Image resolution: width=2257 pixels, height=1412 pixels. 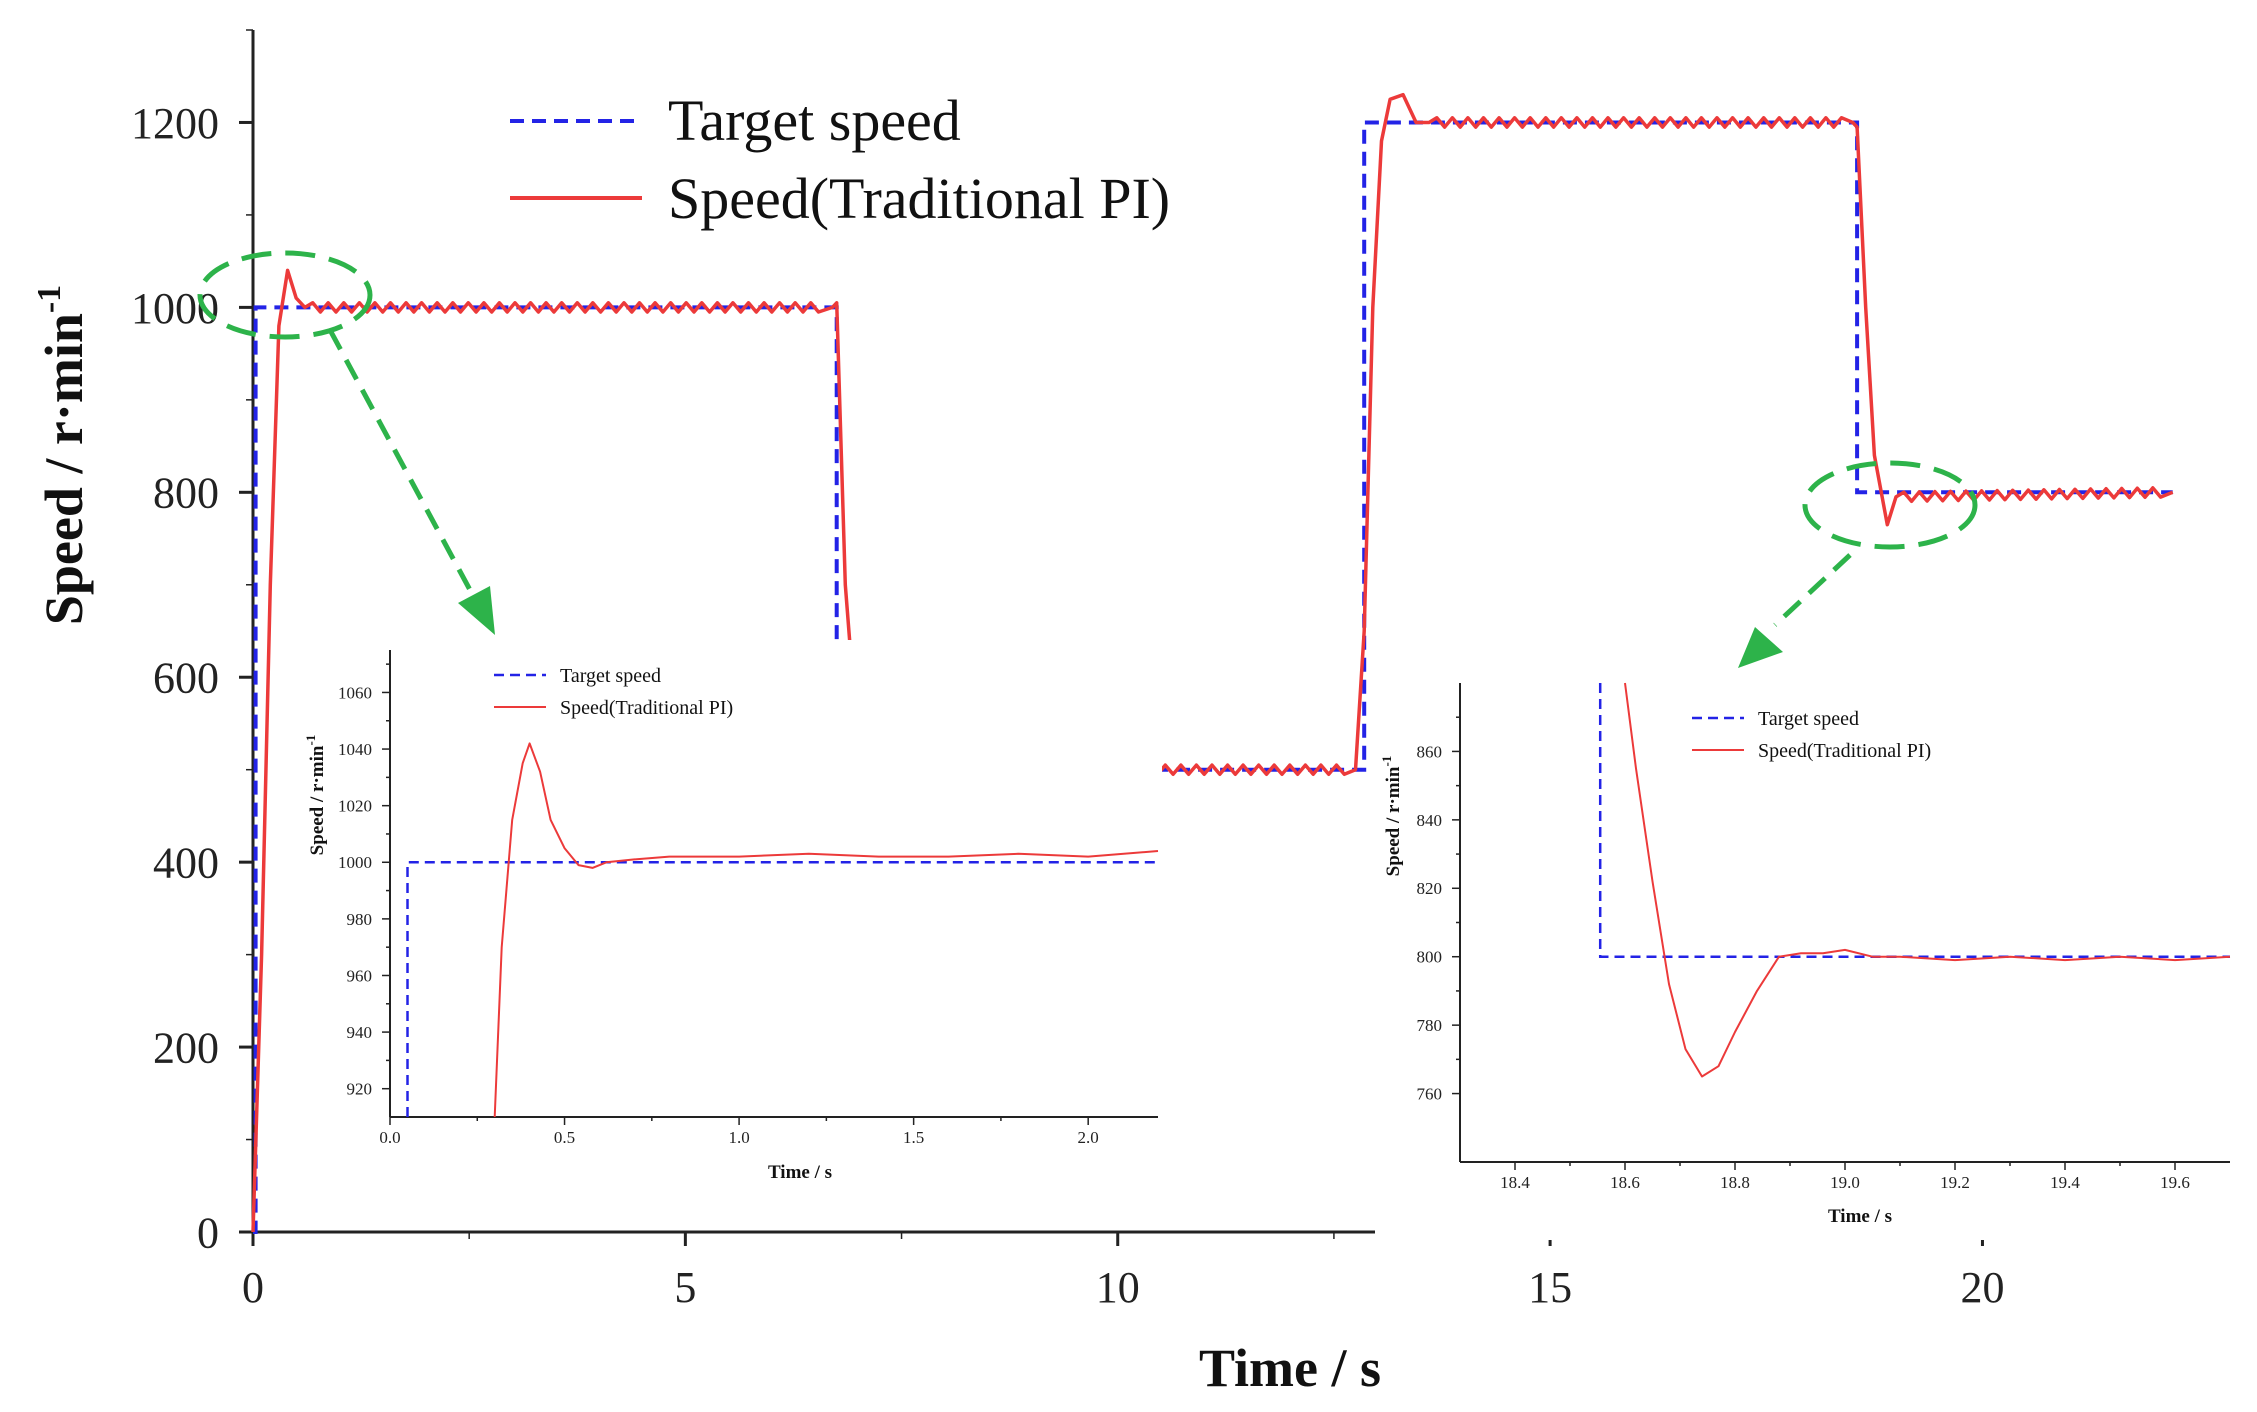 I want to click on inset-left-y-title-text: Speed / r·min, so click(x=317, y=800).